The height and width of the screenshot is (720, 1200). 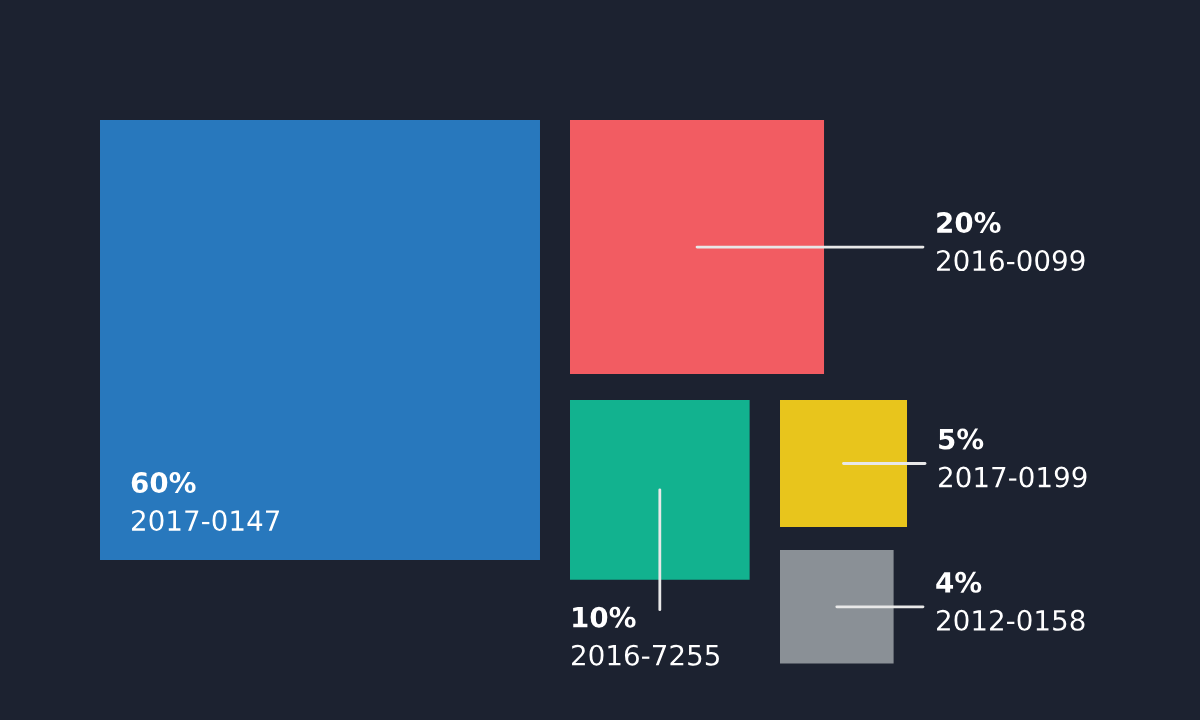 What do you see at coordinates (969, 223) in the screenshot?
I see `data-label: 20%` at bounding box center [969, 223].